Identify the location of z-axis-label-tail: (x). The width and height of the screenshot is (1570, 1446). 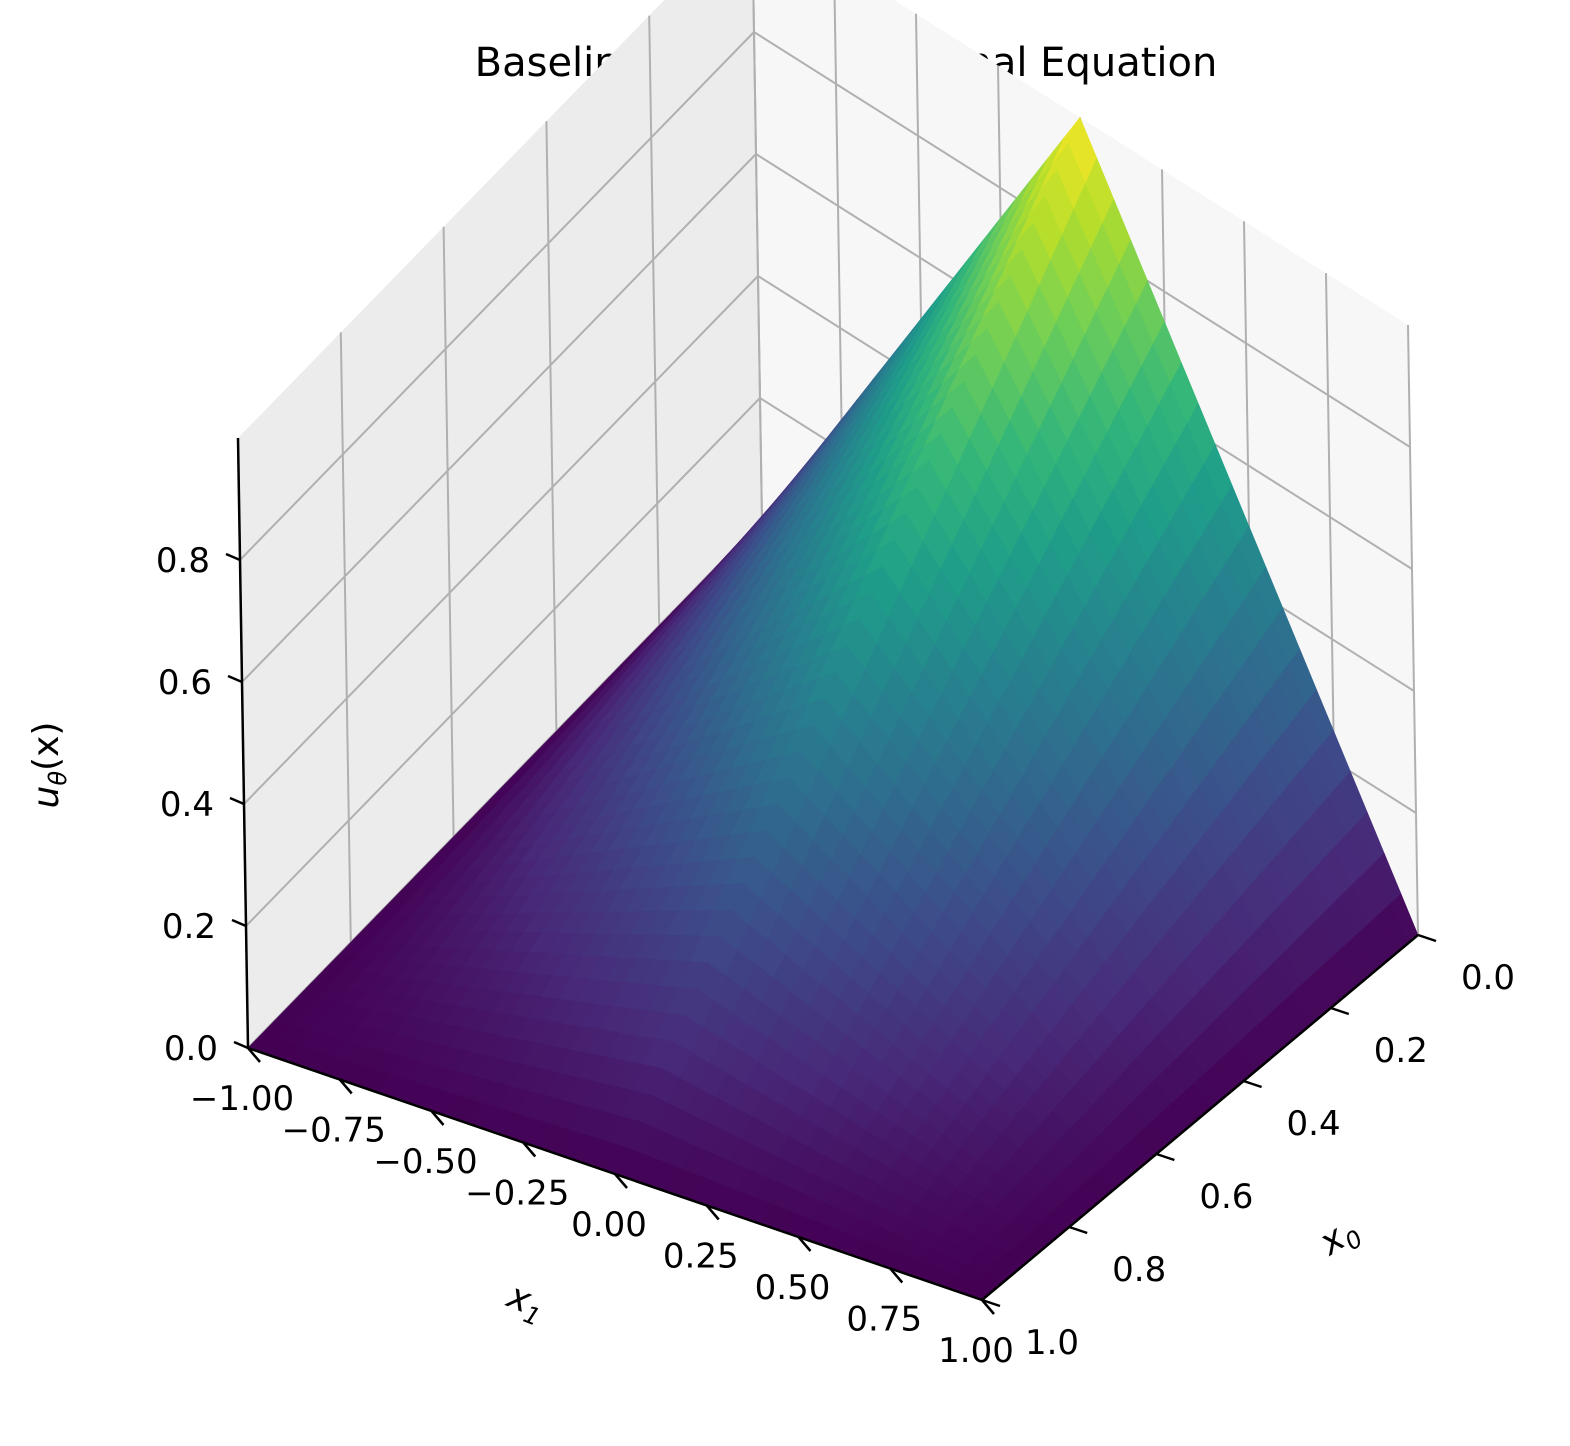
(46, 746).